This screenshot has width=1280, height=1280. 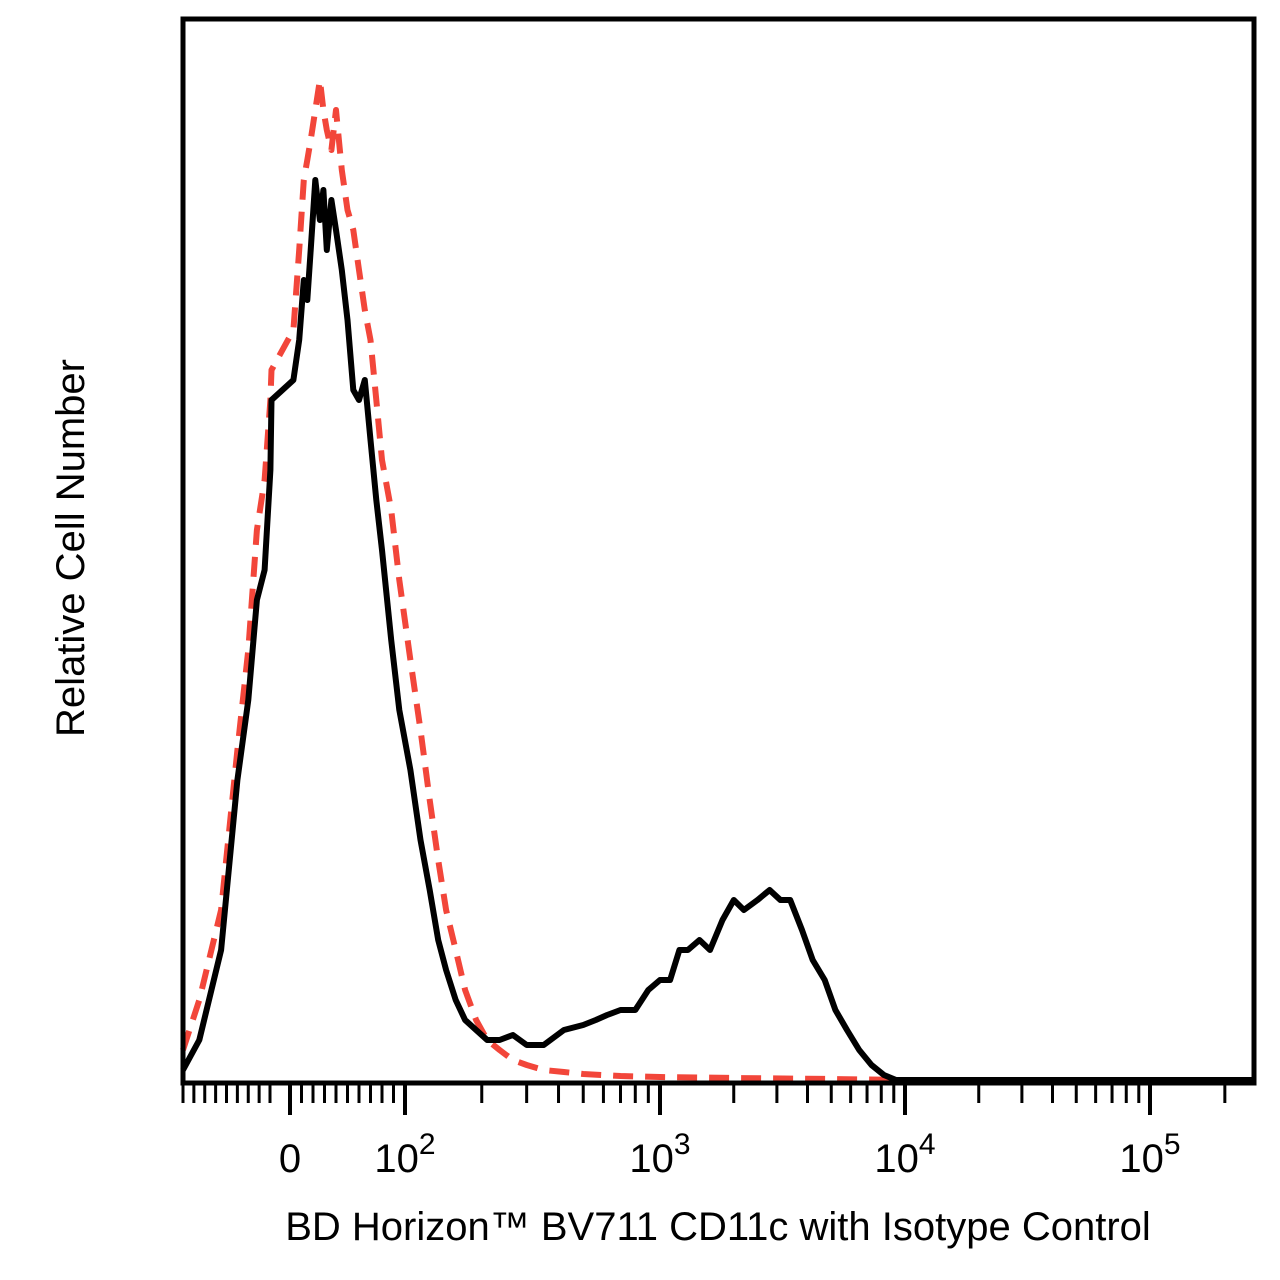 I want to click on x-axis-tick-labels: 0 10² 10³ 10⁴ 10⁵, so click(x=730, y=1154).